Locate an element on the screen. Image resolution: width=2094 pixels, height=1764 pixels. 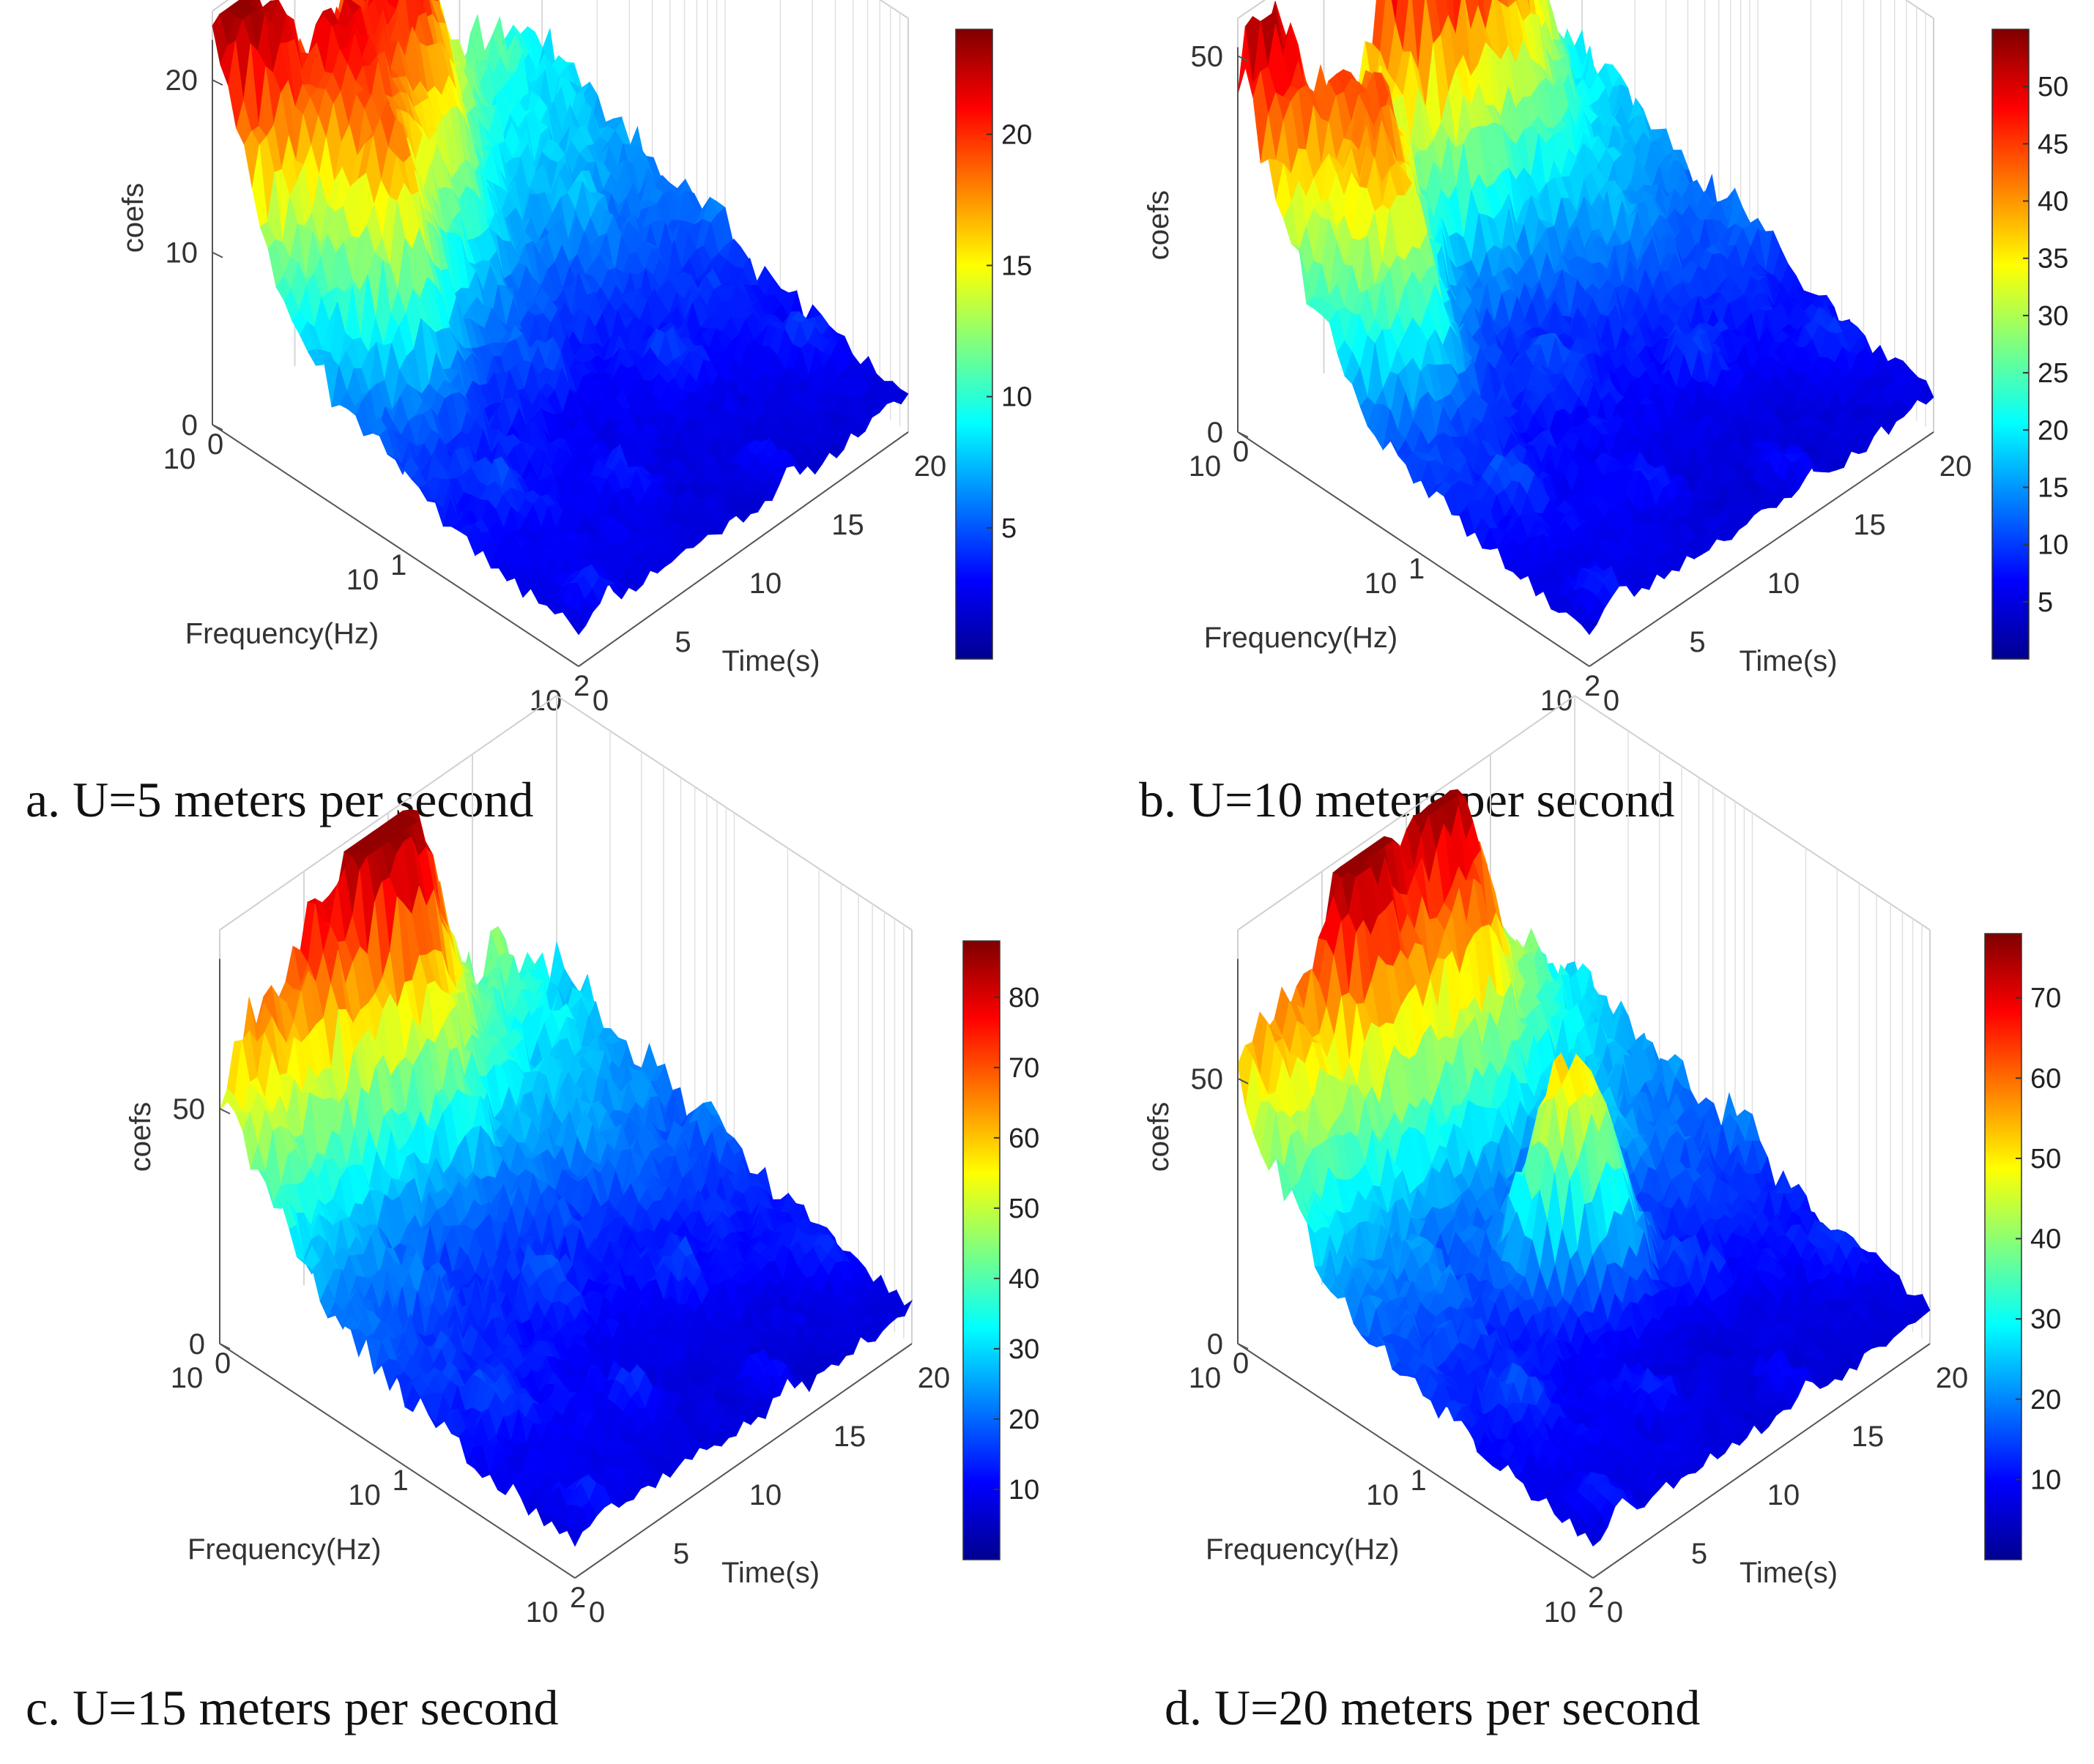
z-tick-label: 10 is located at coordinates (182, 253).